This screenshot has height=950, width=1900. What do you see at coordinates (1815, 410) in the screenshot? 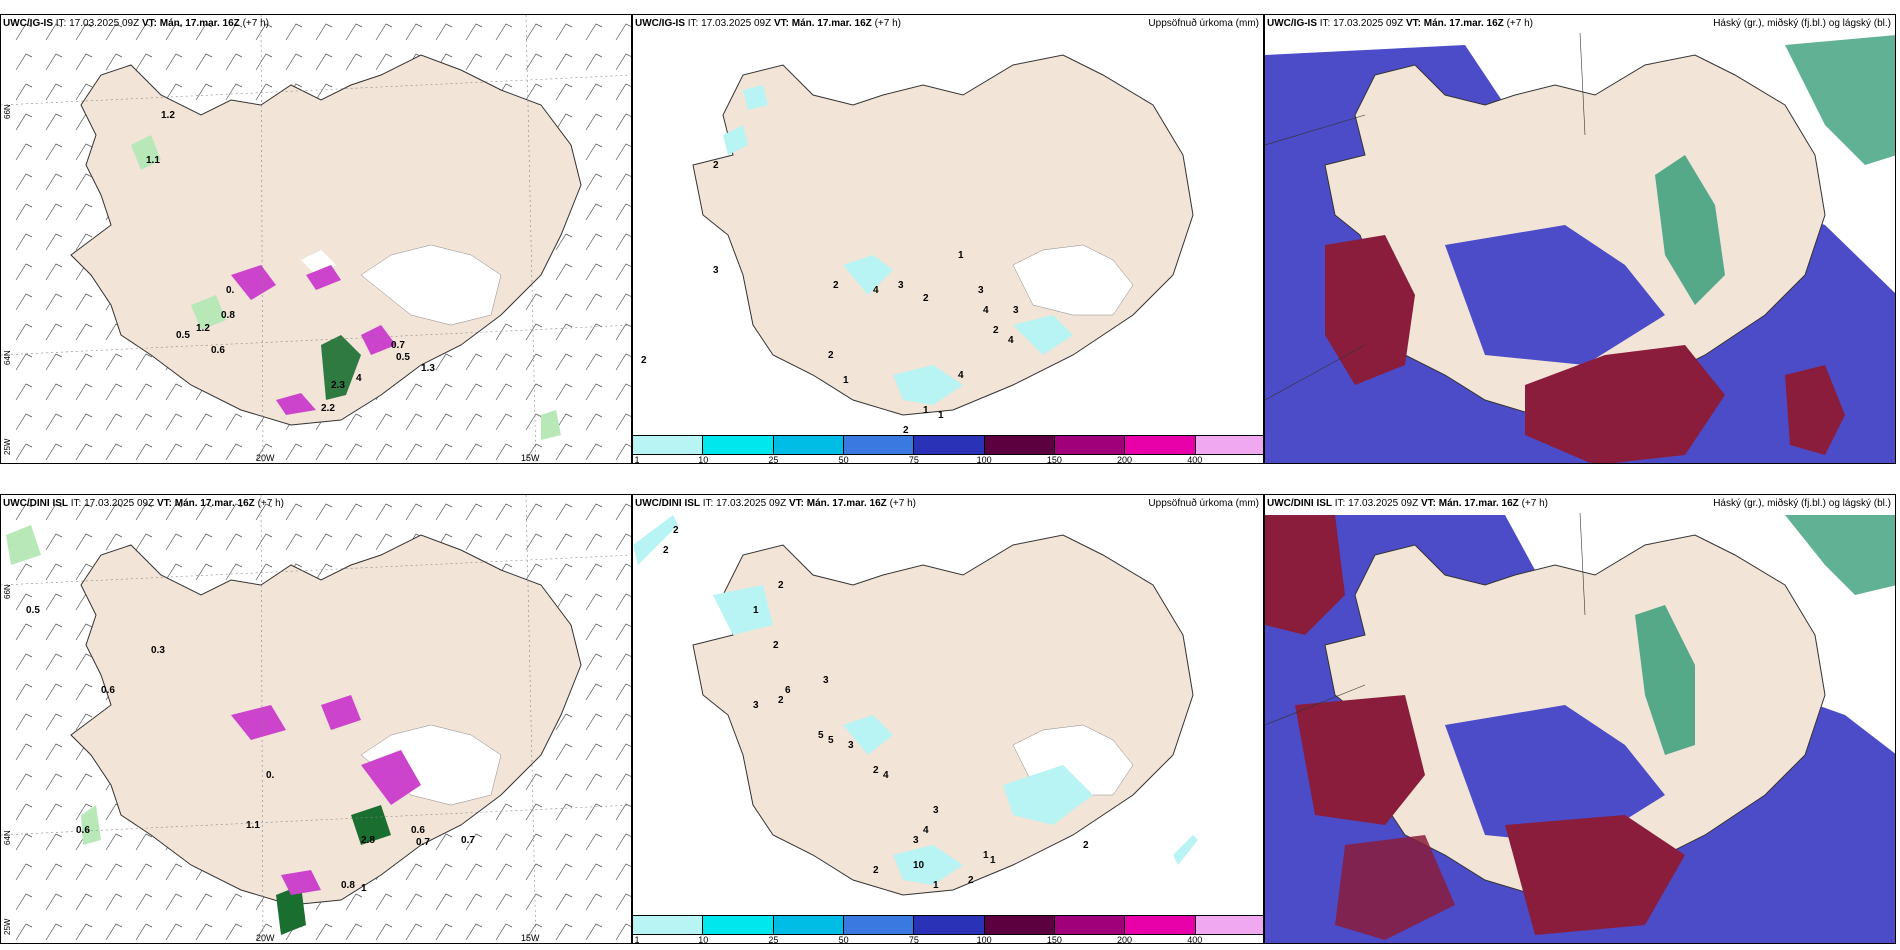
I see `cloud-maroon-se` at bounding box center [1815, 410].